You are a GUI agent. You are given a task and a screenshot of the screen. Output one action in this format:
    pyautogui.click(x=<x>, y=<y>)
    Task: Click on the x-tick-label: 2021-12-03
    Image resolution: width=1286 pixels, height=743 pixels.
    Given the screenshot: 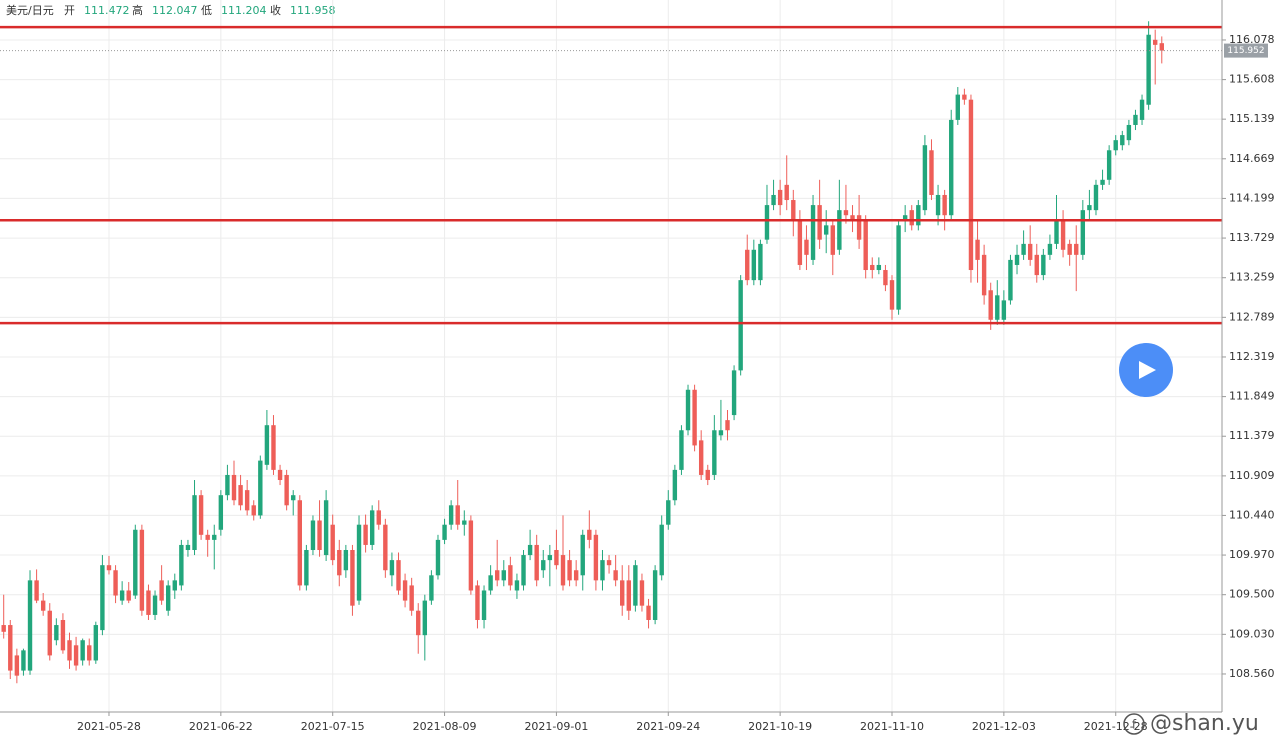 What is the action you would take?
    pyautogui.click(x=1004, y=726)
    